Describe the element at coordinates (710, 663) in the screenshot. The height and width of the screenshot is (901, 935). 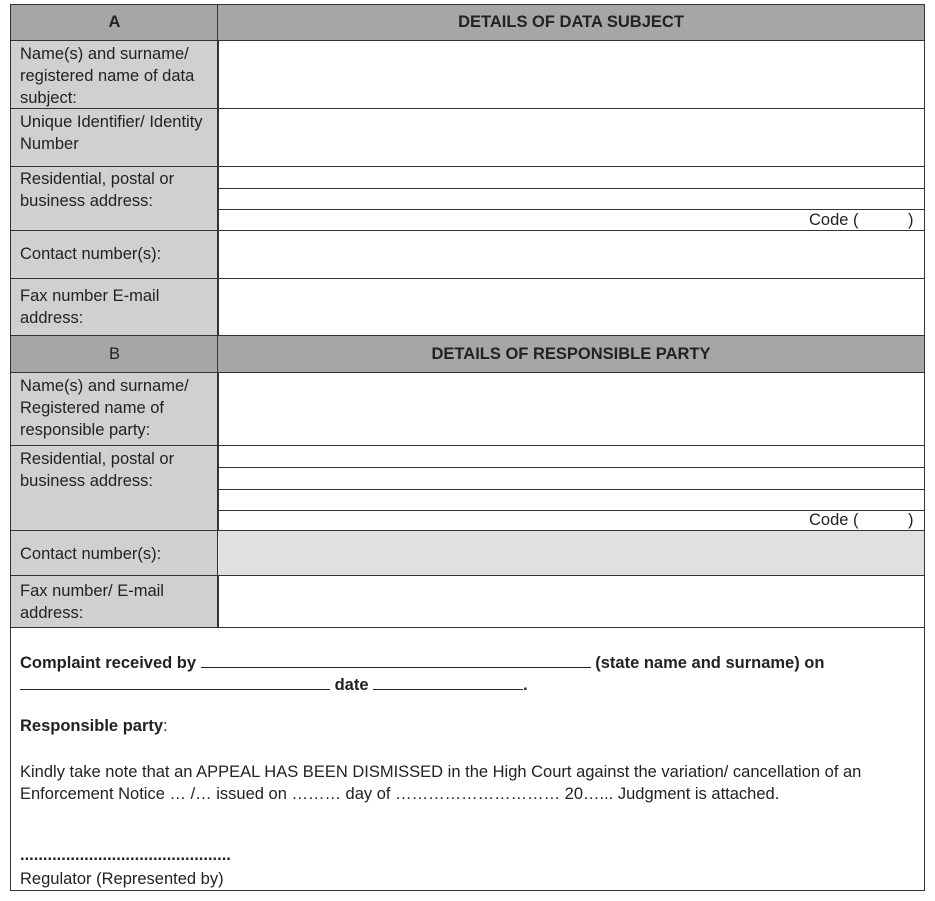
I see `label: (state name and surname) on` at that location.